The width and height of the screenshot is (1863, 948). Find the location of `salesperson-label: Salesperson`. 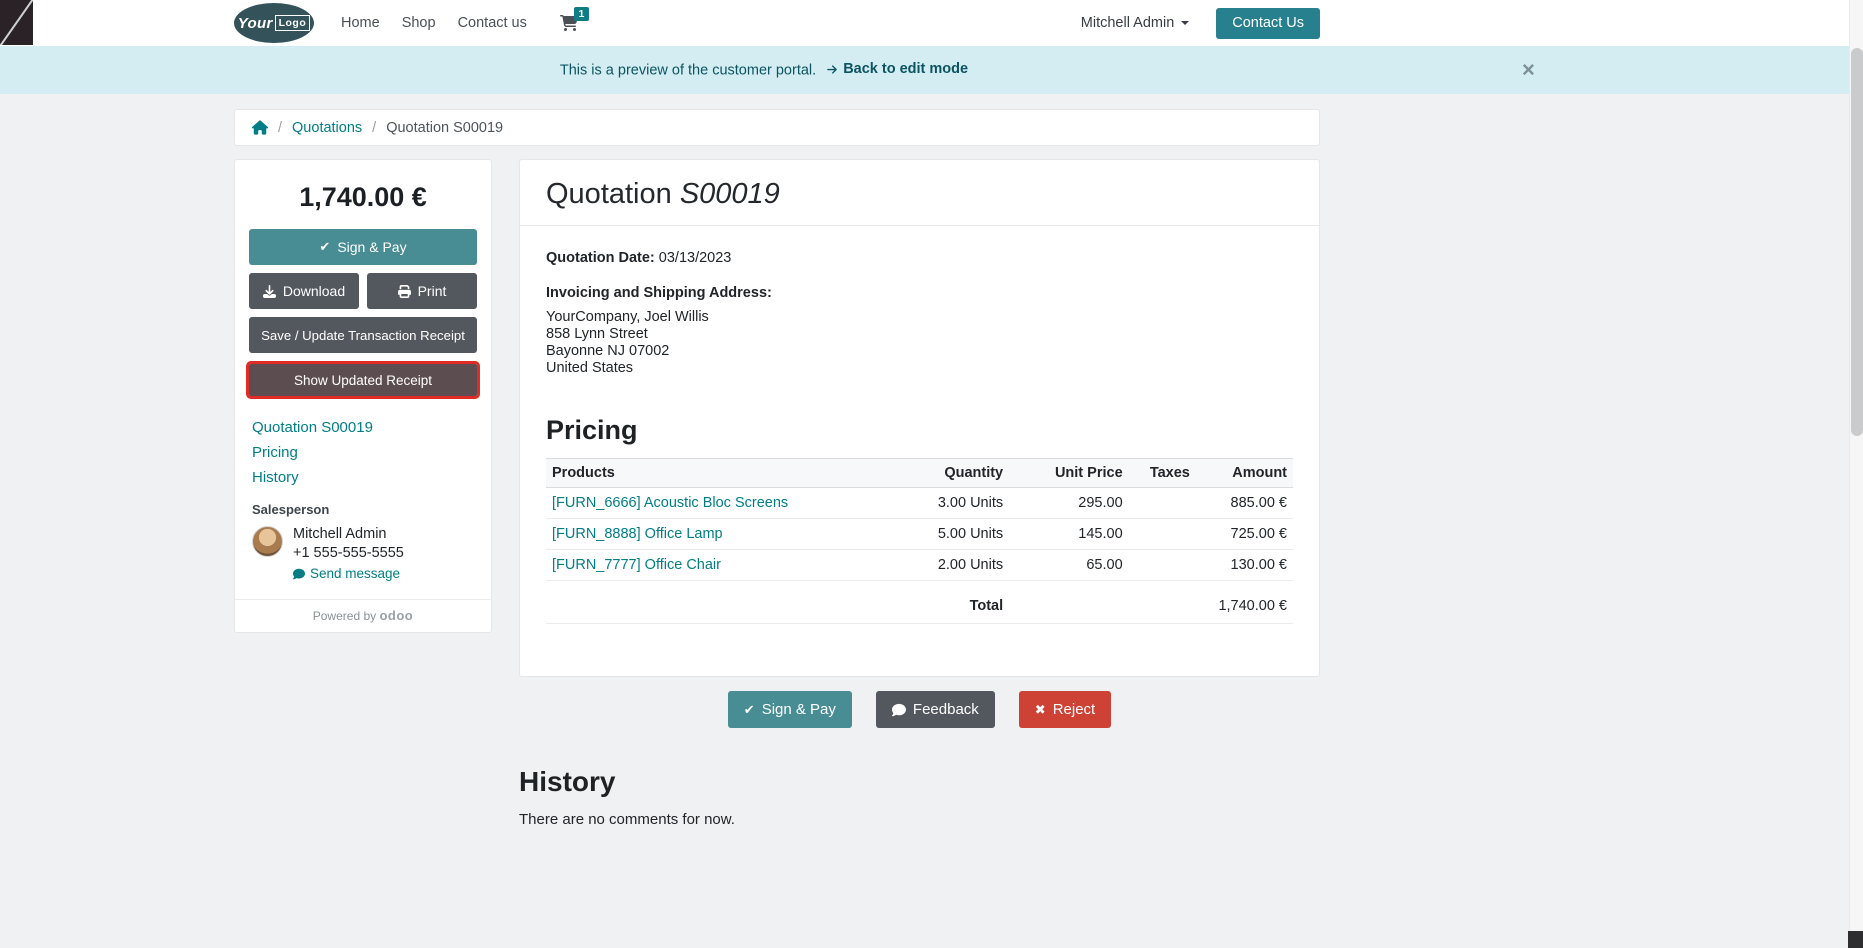

salesperson-label: Salesperson is located at coordinates (291, 509).